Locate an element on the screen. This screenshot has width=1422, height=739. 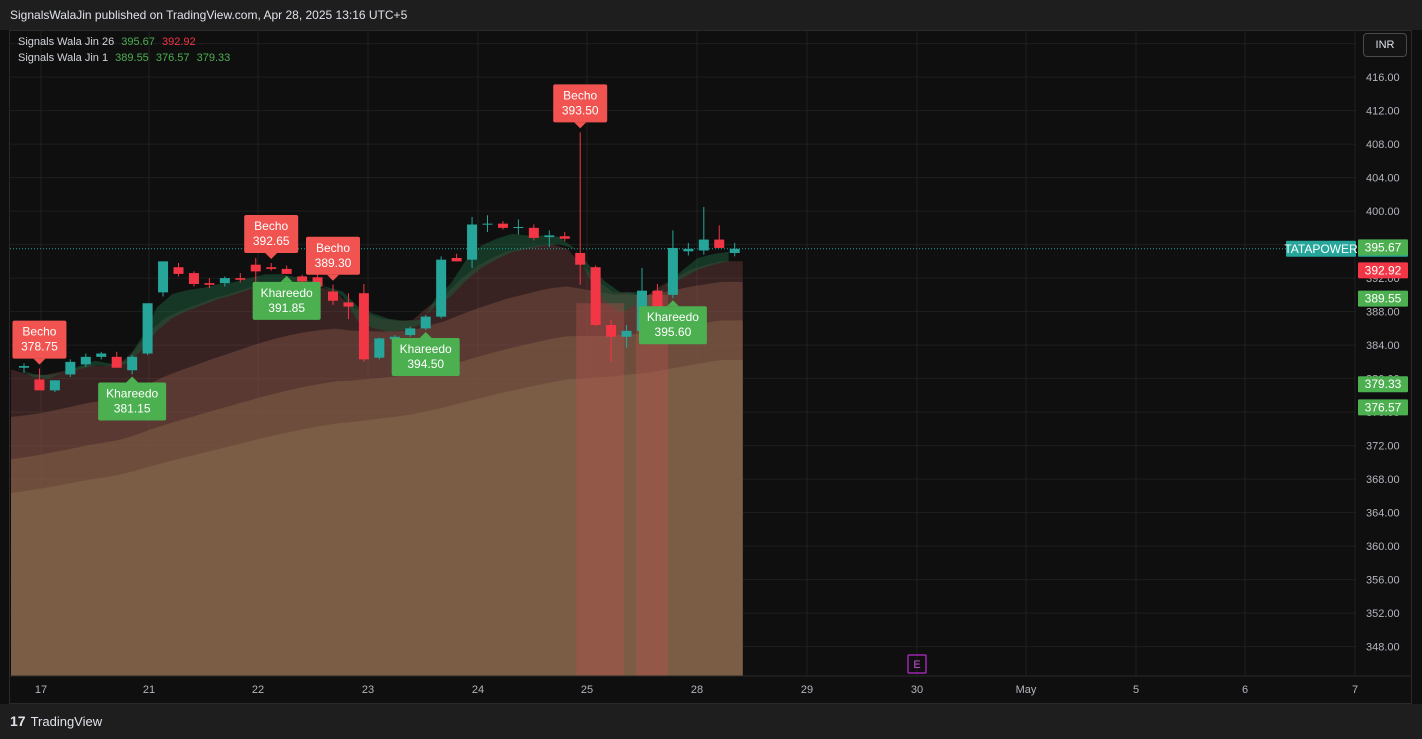
signal-price: 394.50 is located at coordinates (425, 364).